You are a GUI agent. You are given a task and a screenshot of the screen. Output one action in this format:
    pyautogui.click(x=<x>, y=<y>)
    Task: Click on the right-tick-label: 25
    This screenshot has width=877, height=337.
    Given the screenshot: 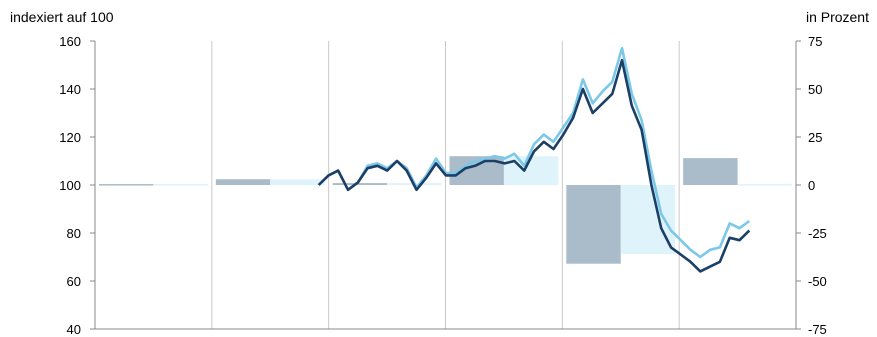 What is the action you would take?
    pyautogui.click(x=815, y=137)
    